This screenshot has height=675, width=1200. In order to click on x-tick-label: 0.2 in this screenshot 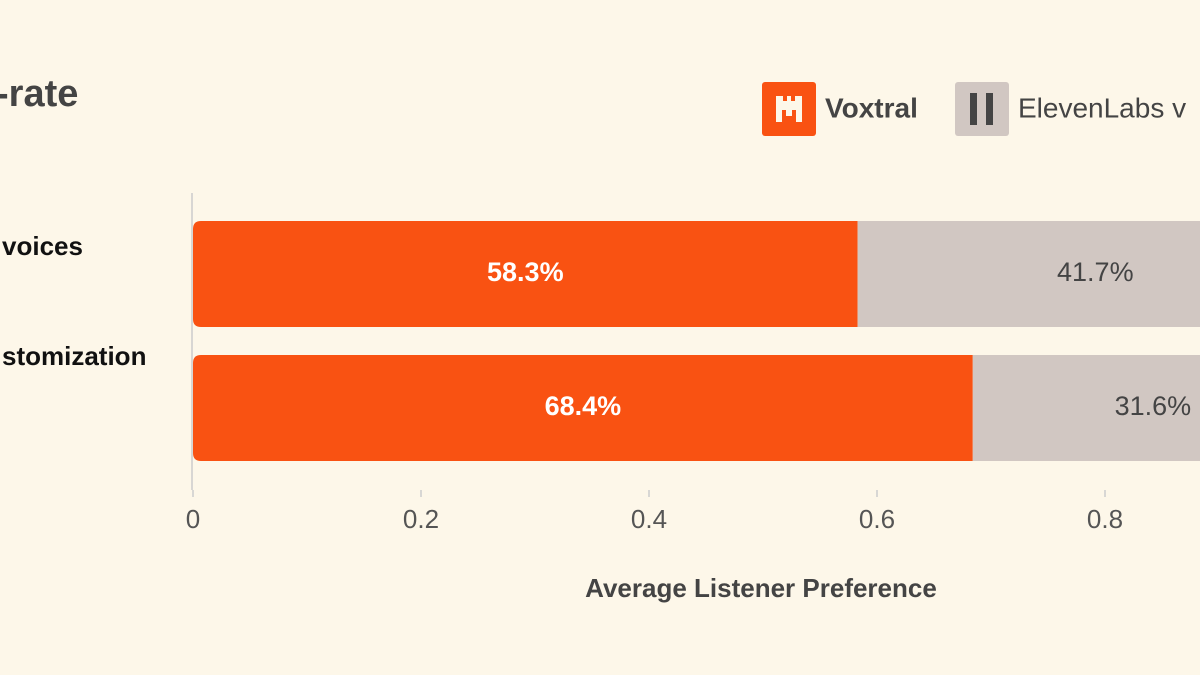, I will do `click(421, 519)`.